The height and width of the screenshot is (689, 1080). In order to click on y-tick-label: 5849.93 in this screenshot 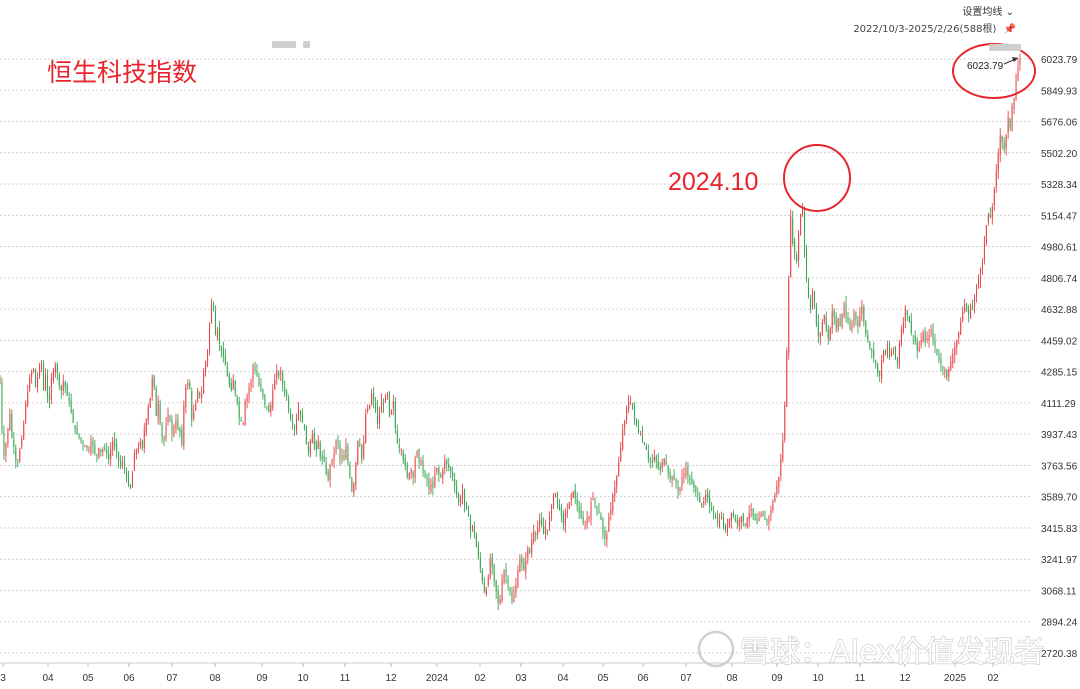, I will do `click(1059, 91)`.